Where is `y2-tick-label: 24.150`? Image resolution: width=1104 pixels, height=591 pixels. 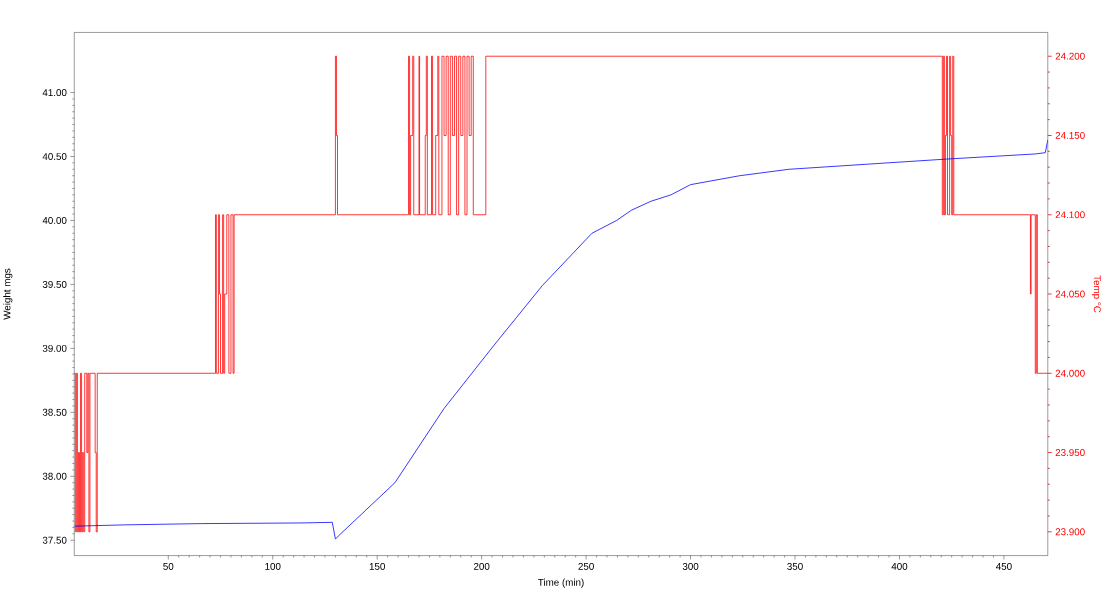
y2-tick-label: 24.150 is located at coordinates (1070, 135).